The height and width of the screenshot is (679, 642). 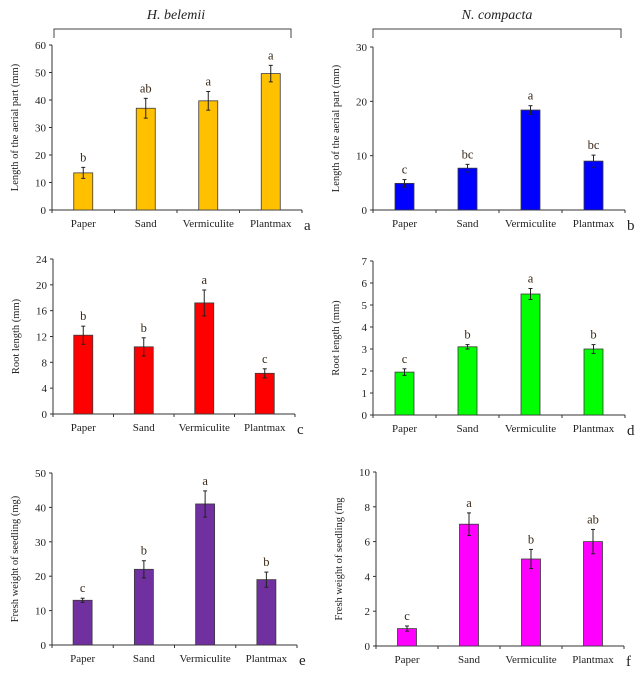 I want to click on panel-label: f, so click(x=628, y=662).